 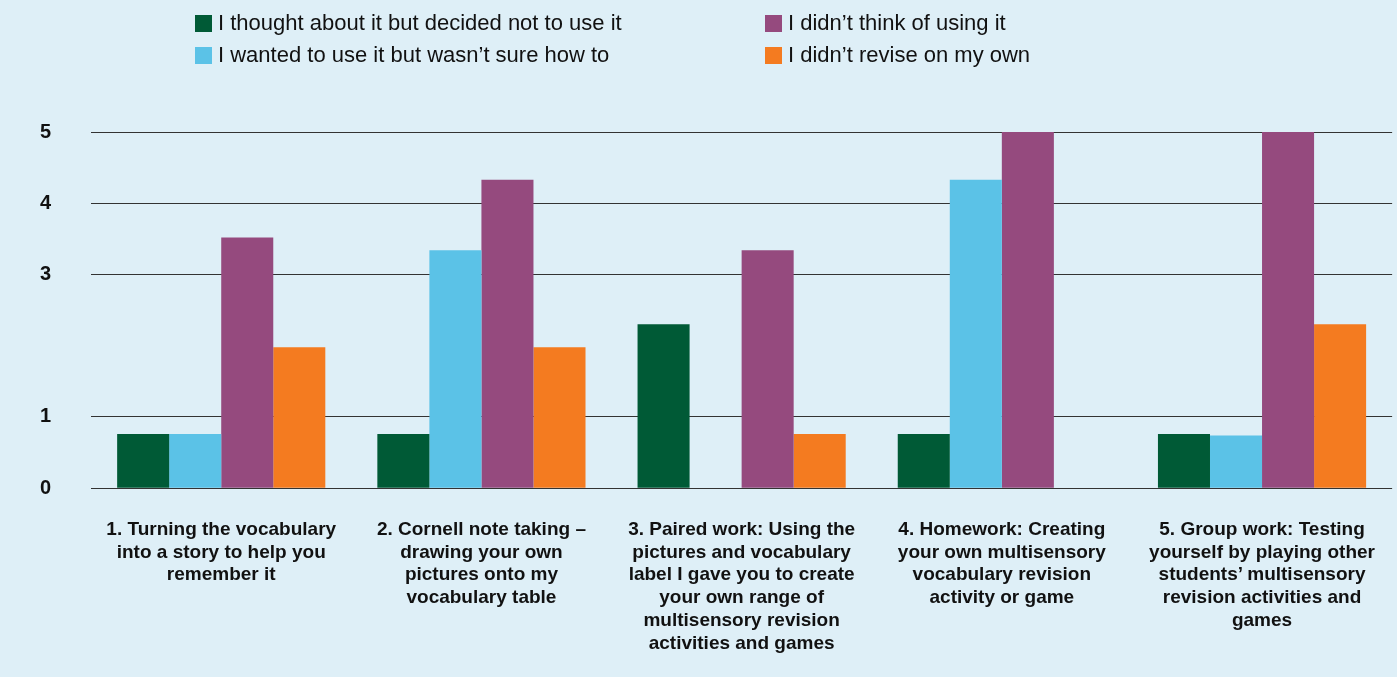 I want to click on y-tick-label: 1, so click(x=46, y=415).